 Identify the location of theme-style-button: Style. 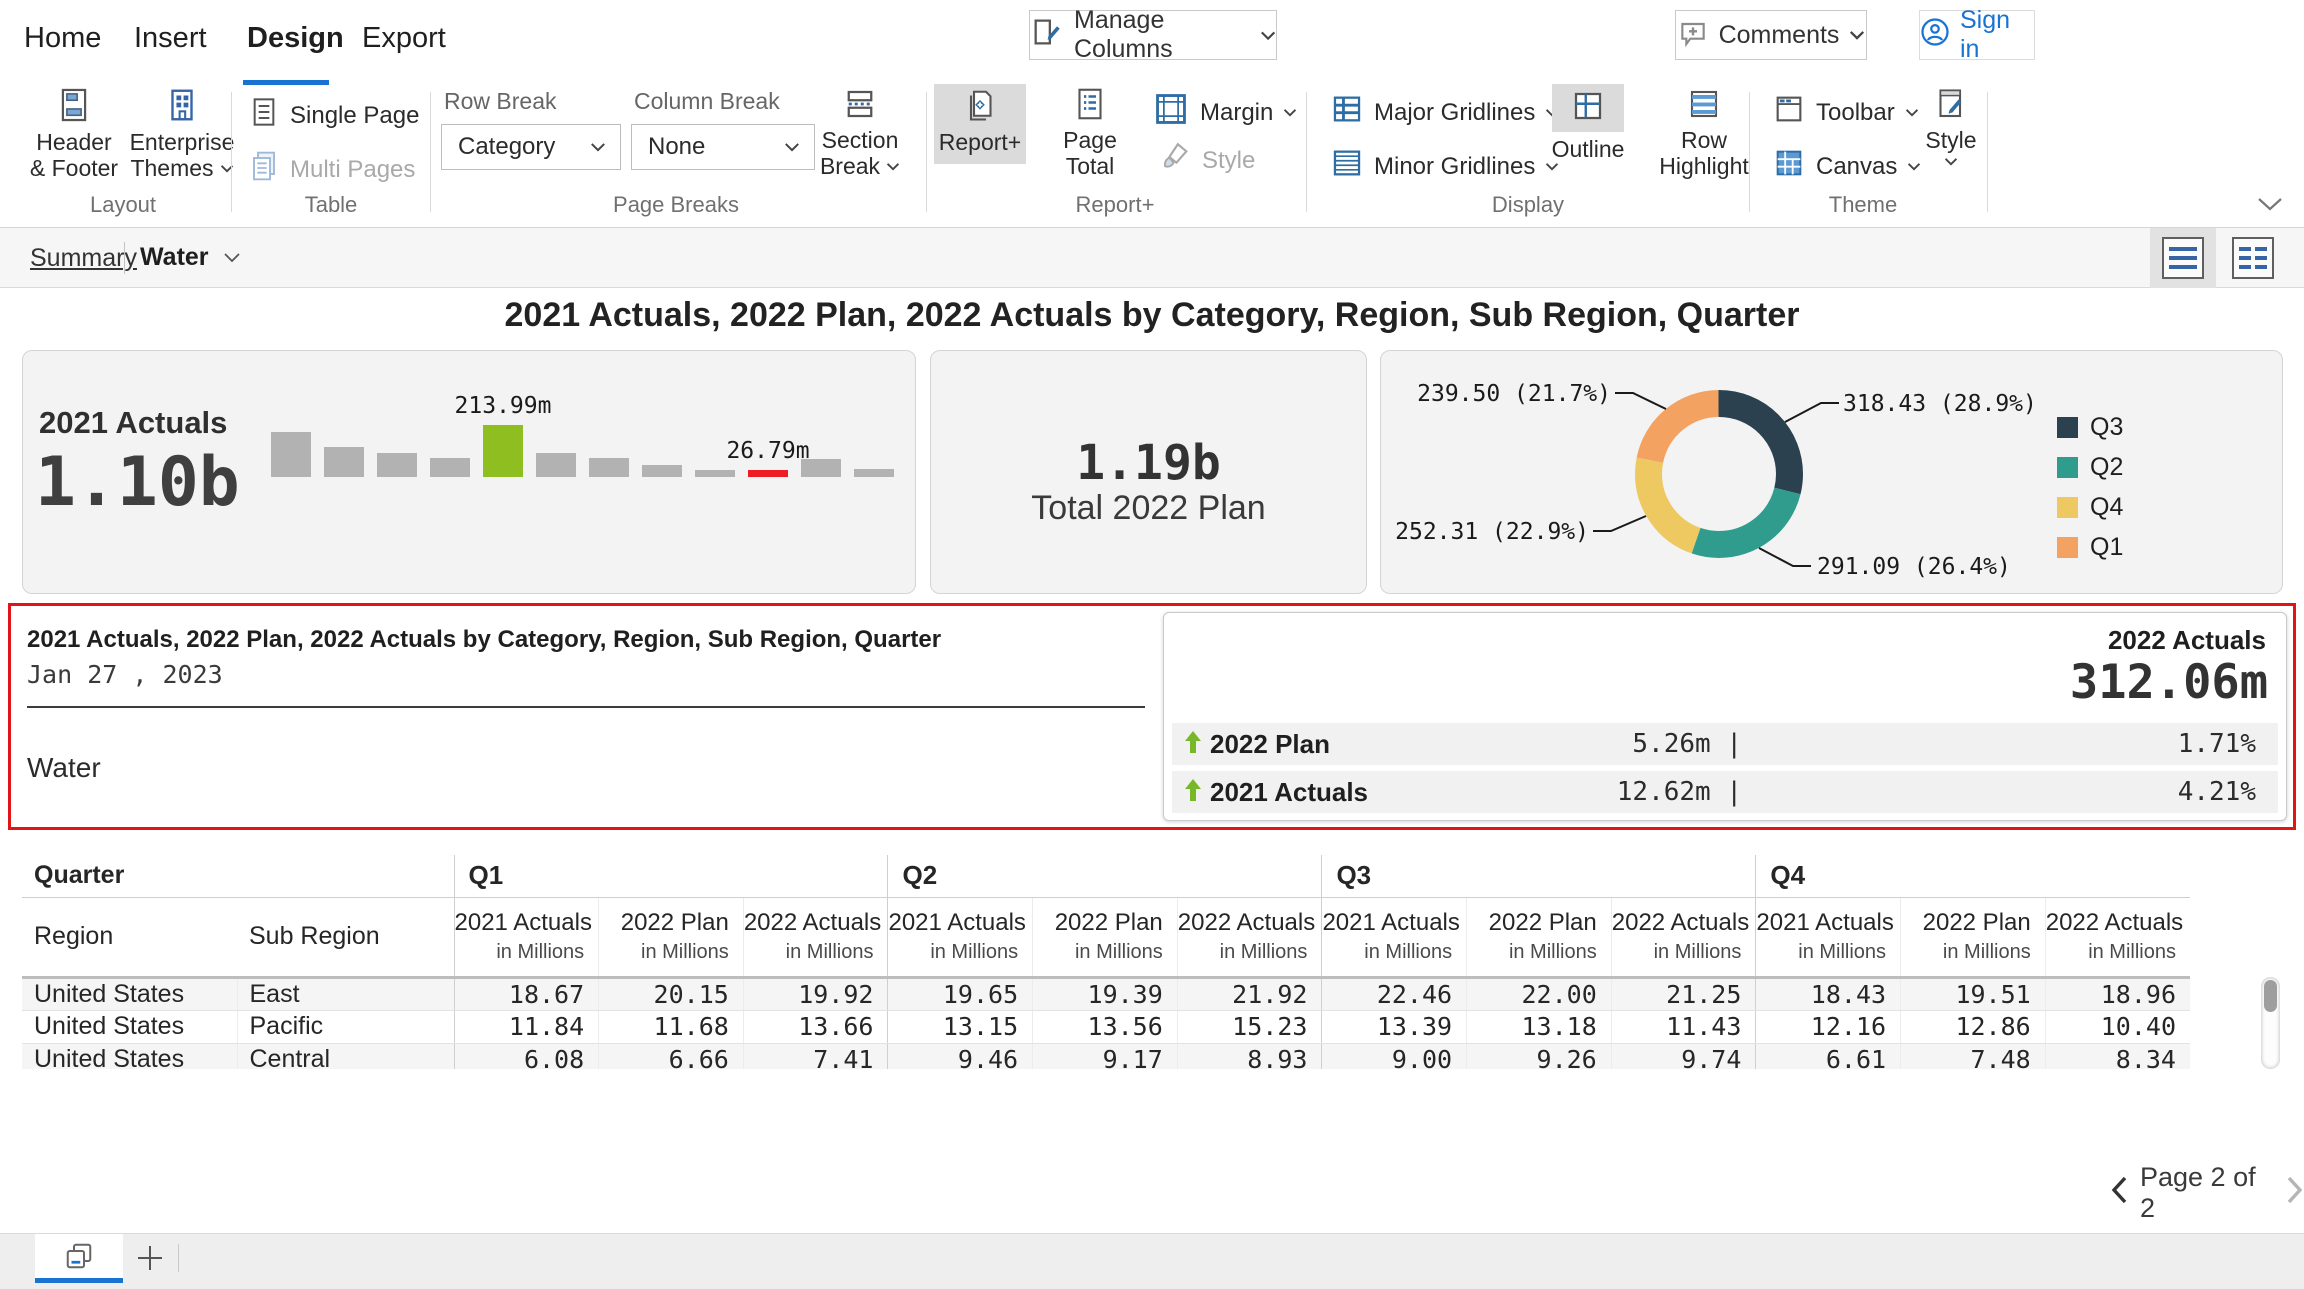
(1951, 126).